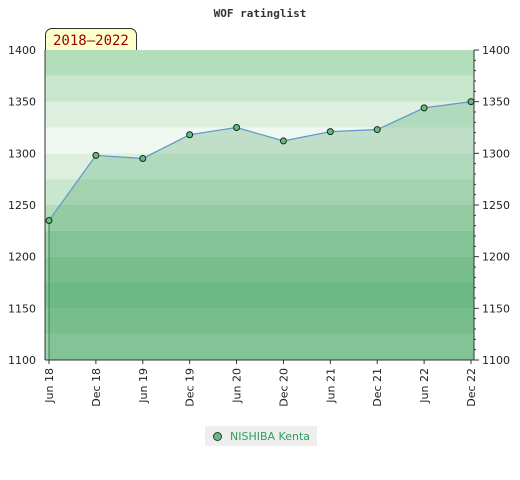  I want to click on legend: NISHIBA Kenta, so click(261, 436).